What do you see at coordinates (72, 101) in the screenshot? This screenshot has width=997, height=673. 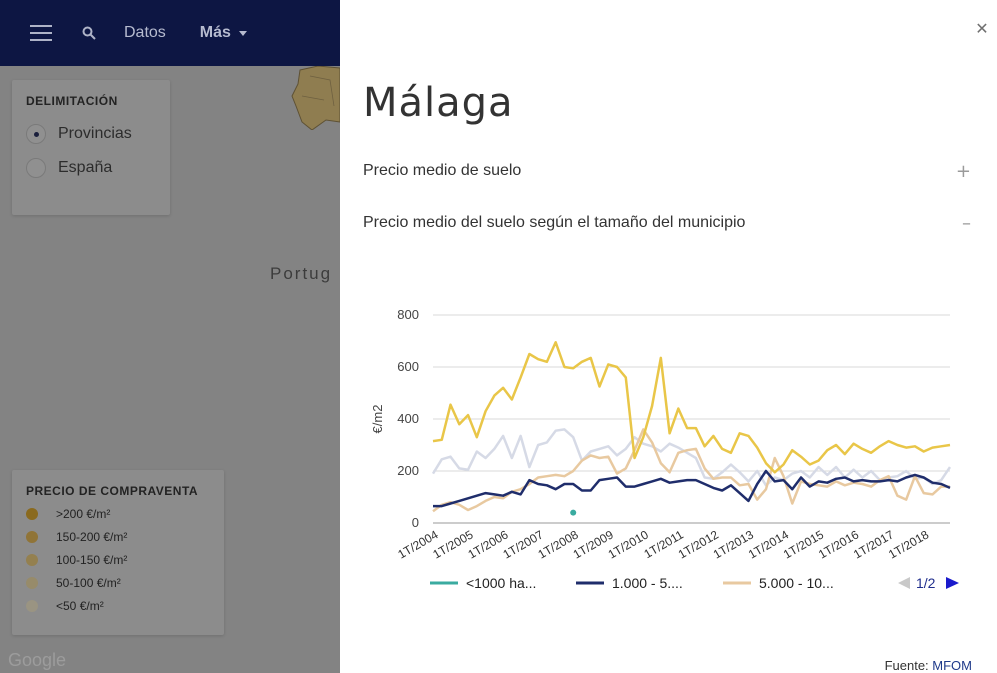 I see `delimitacion-title: DELIMITACIÓN` at bounding box center [72, 101].